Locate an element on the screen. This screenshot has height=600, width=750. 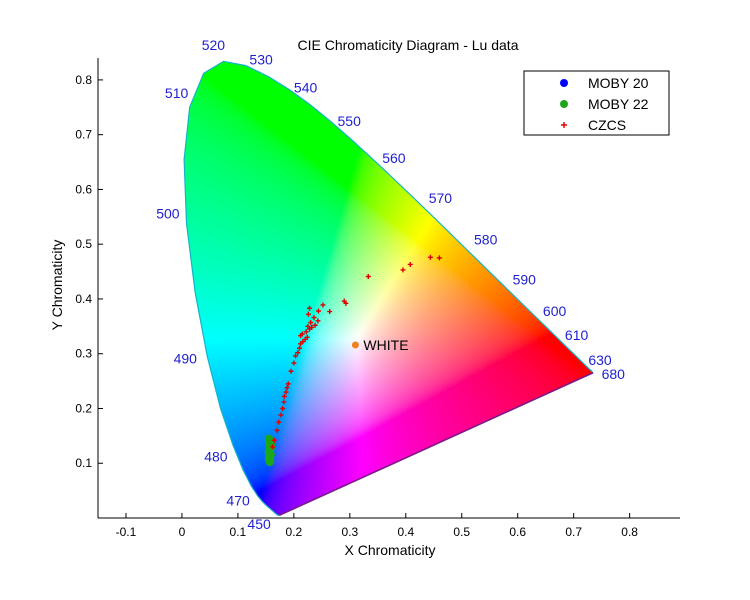
chart-title: CIE Chromaticity Diagram - Lu data is located at coordinates (408, 45).